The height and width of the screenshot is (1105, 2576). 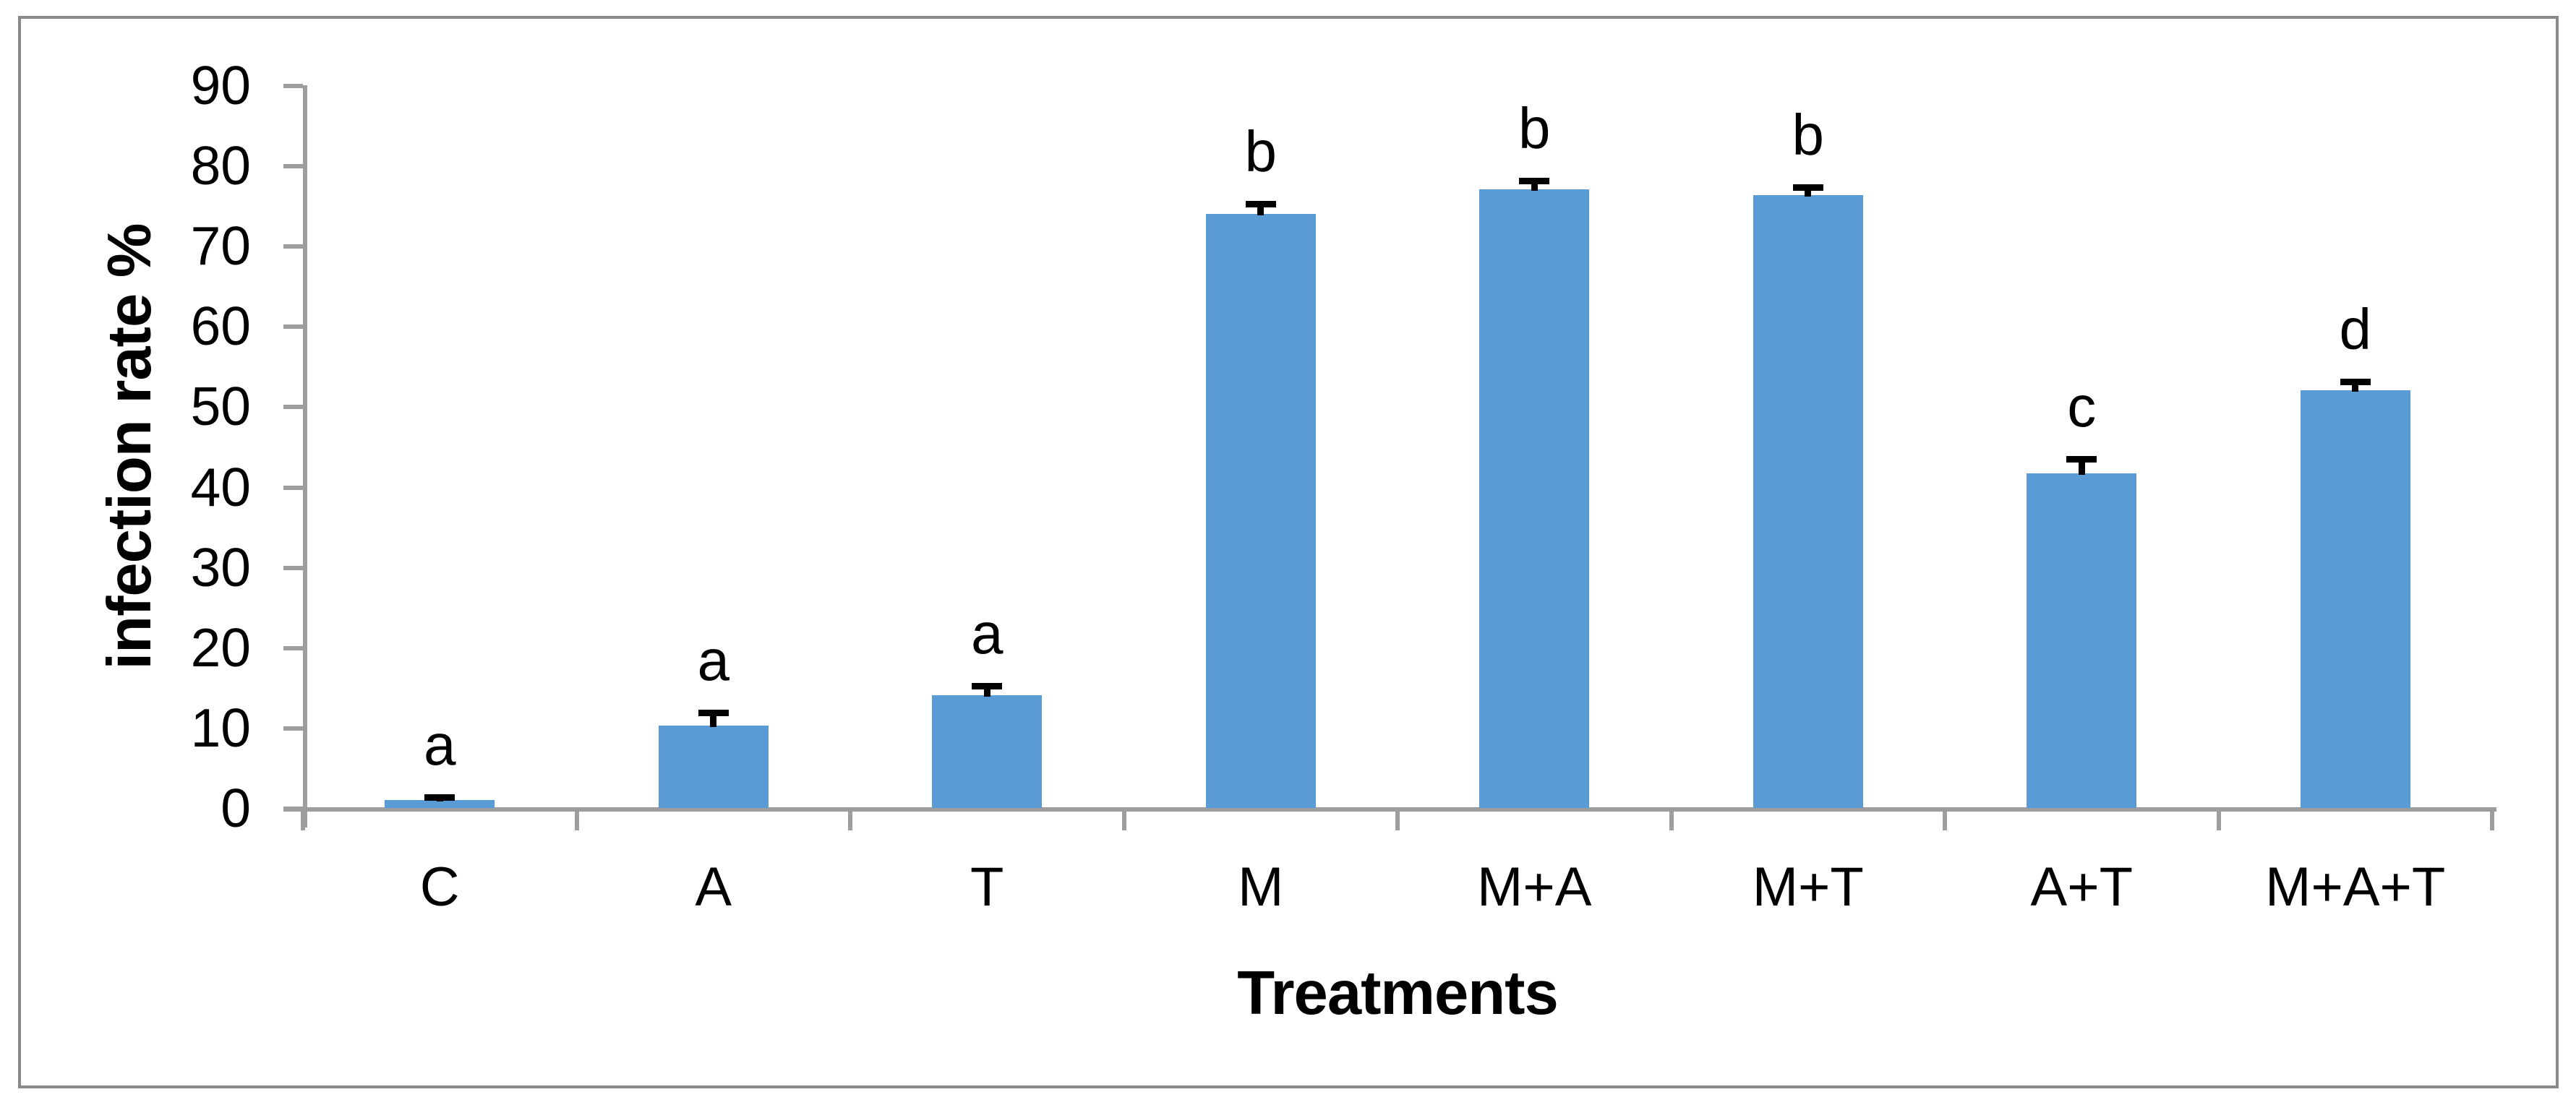 What do you see at coordinates (220, 406) in the screenshot?
I see `y-tick-label: 50` at bounding box center [220, 406].